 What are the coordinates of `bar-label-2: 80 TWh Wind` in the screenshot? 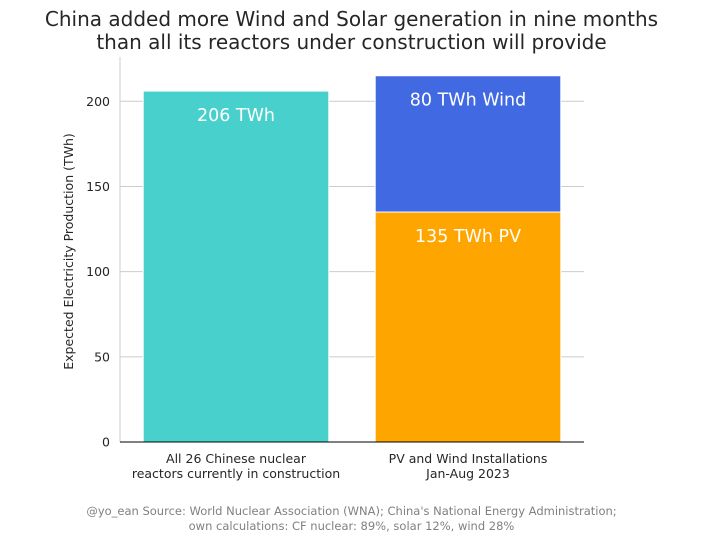 It's located at (468, 101).